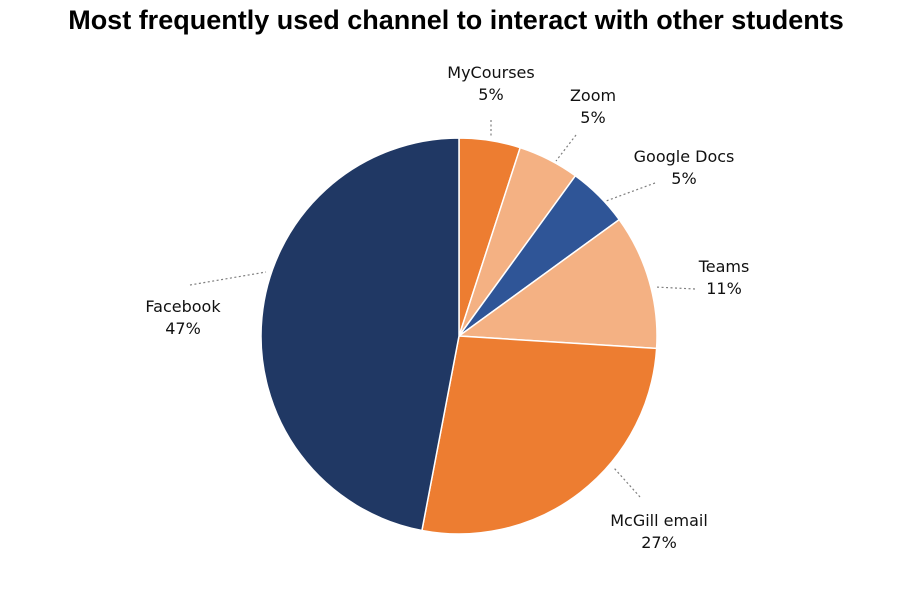  What do you see at coordinates (683, 178) in the screenshot?
I see `slice-value-google-docs: 5%` at bounding box center [683, 178].